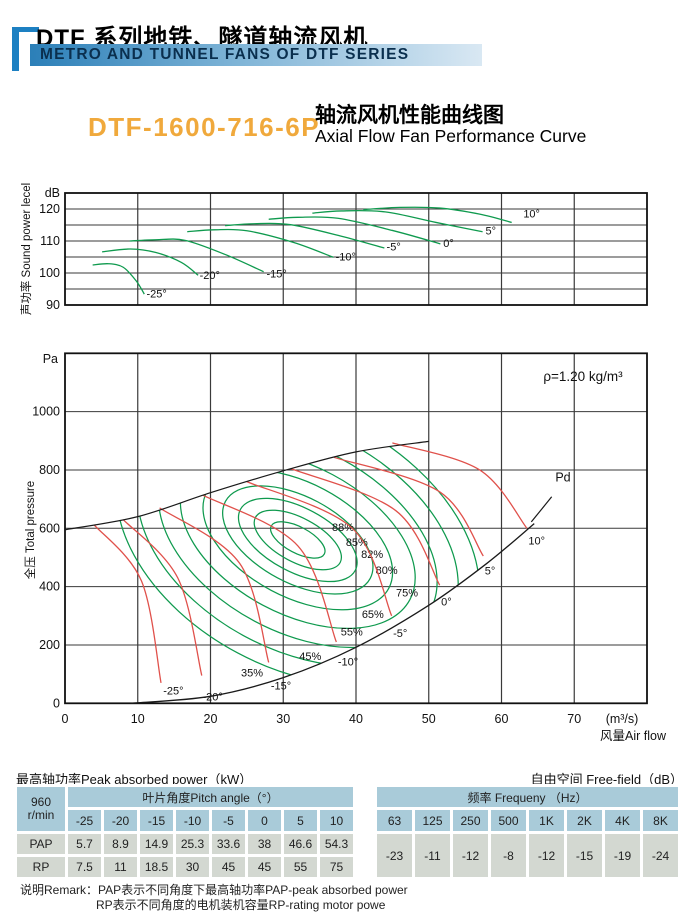  Describe the element at coordinates (394, 820) in the screenshot. I see `frequency-value: 63` at that location.